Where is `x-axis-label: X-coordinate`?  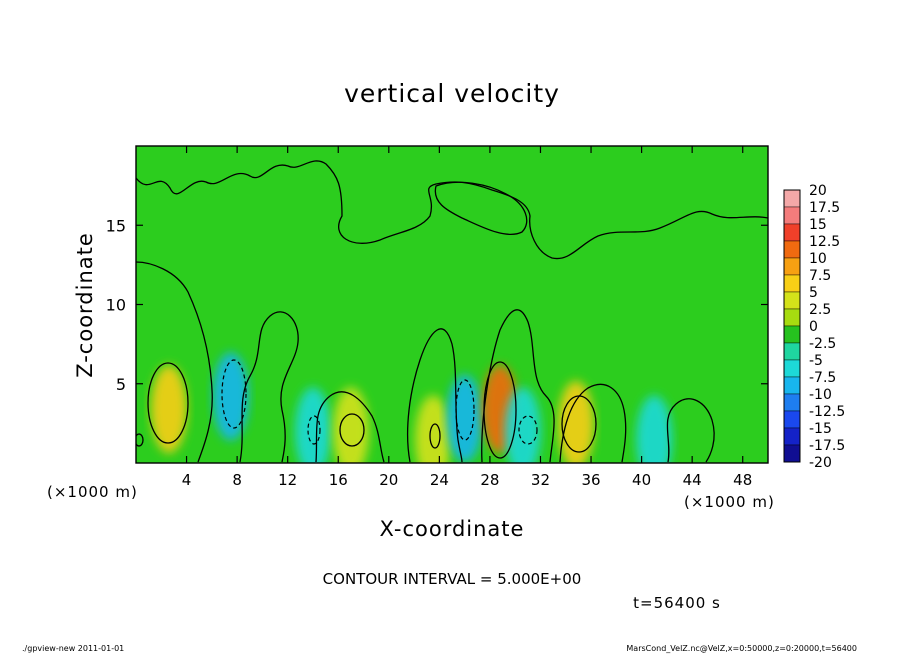
x-axis-label: X-coordinate is located at coordinates (452, 529).